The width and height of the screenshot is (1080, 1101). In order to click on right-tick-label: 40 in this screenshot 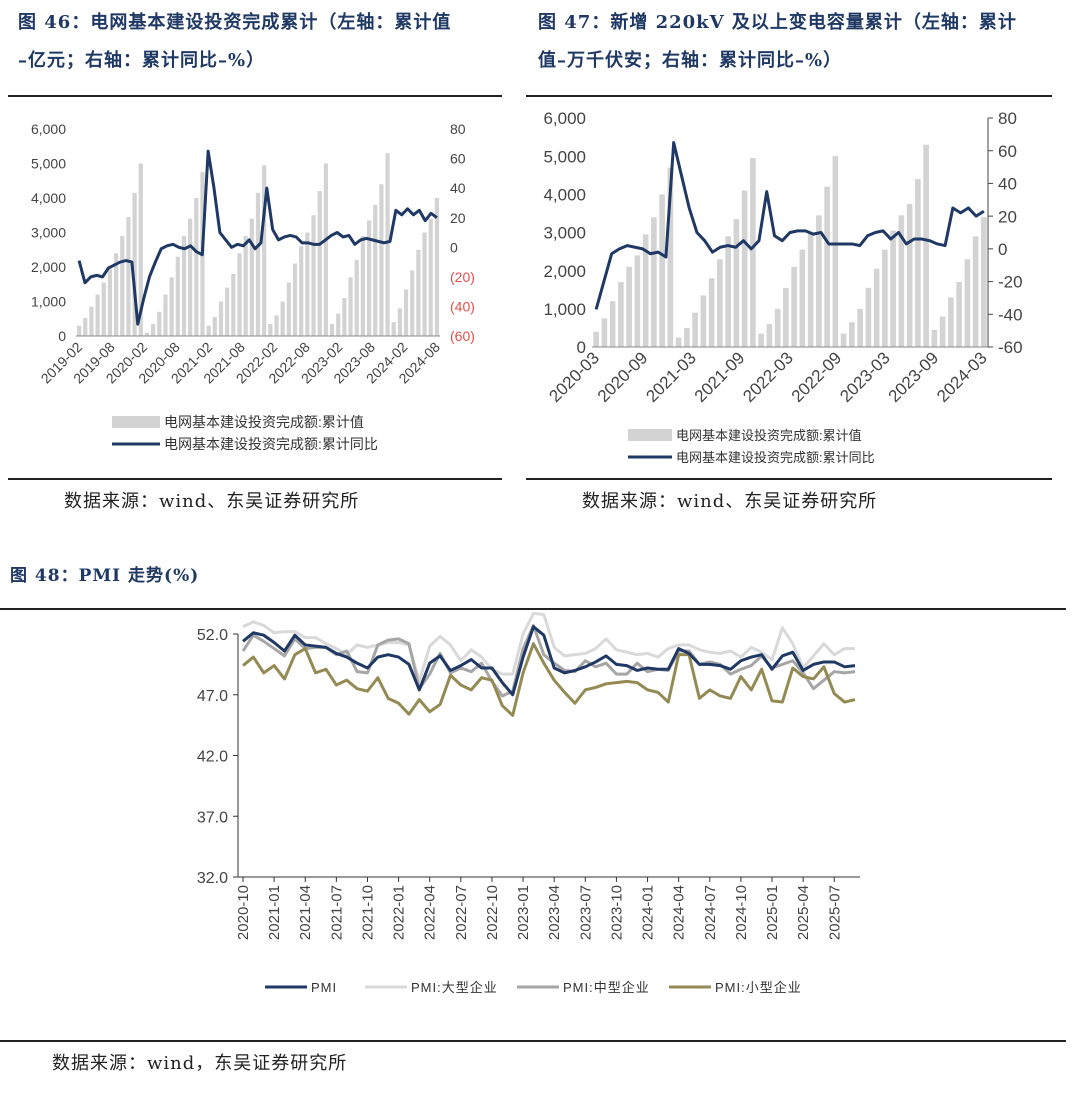, I will do `click(1007, 184)`.